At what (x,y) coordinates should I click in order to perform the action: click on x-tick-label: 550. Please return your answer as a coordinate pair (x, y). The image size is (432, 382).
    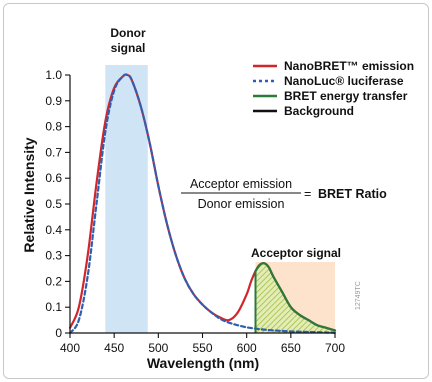
    Looking at the image, I should click on (202, 348).